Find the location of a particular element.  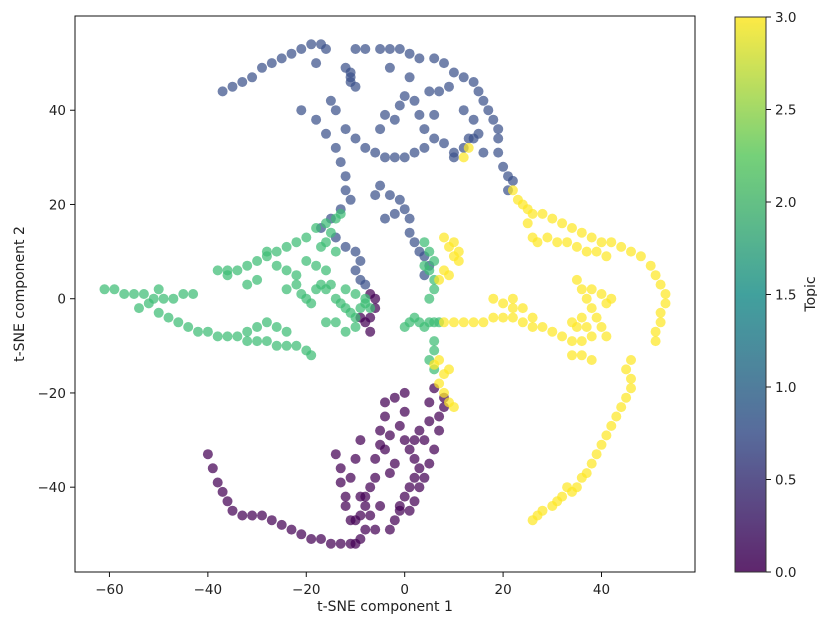

colorbar-ticks: 0.0 0.5 1.0 1.5 2.0 2.5 3.0 is located at coordinates (781, 295).